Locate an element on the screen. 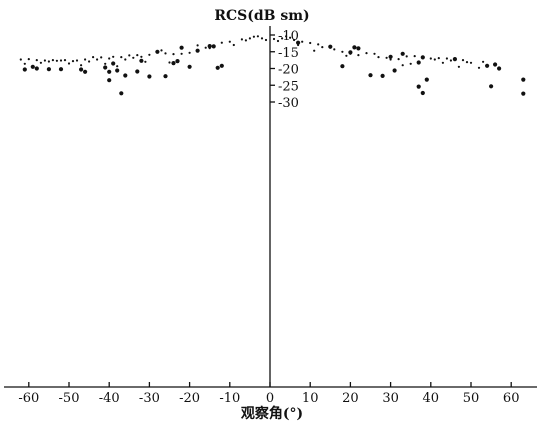 The width and height of the screenshot is (537, 425). x-tick-label: 50 is located at coordinates (471, 398).